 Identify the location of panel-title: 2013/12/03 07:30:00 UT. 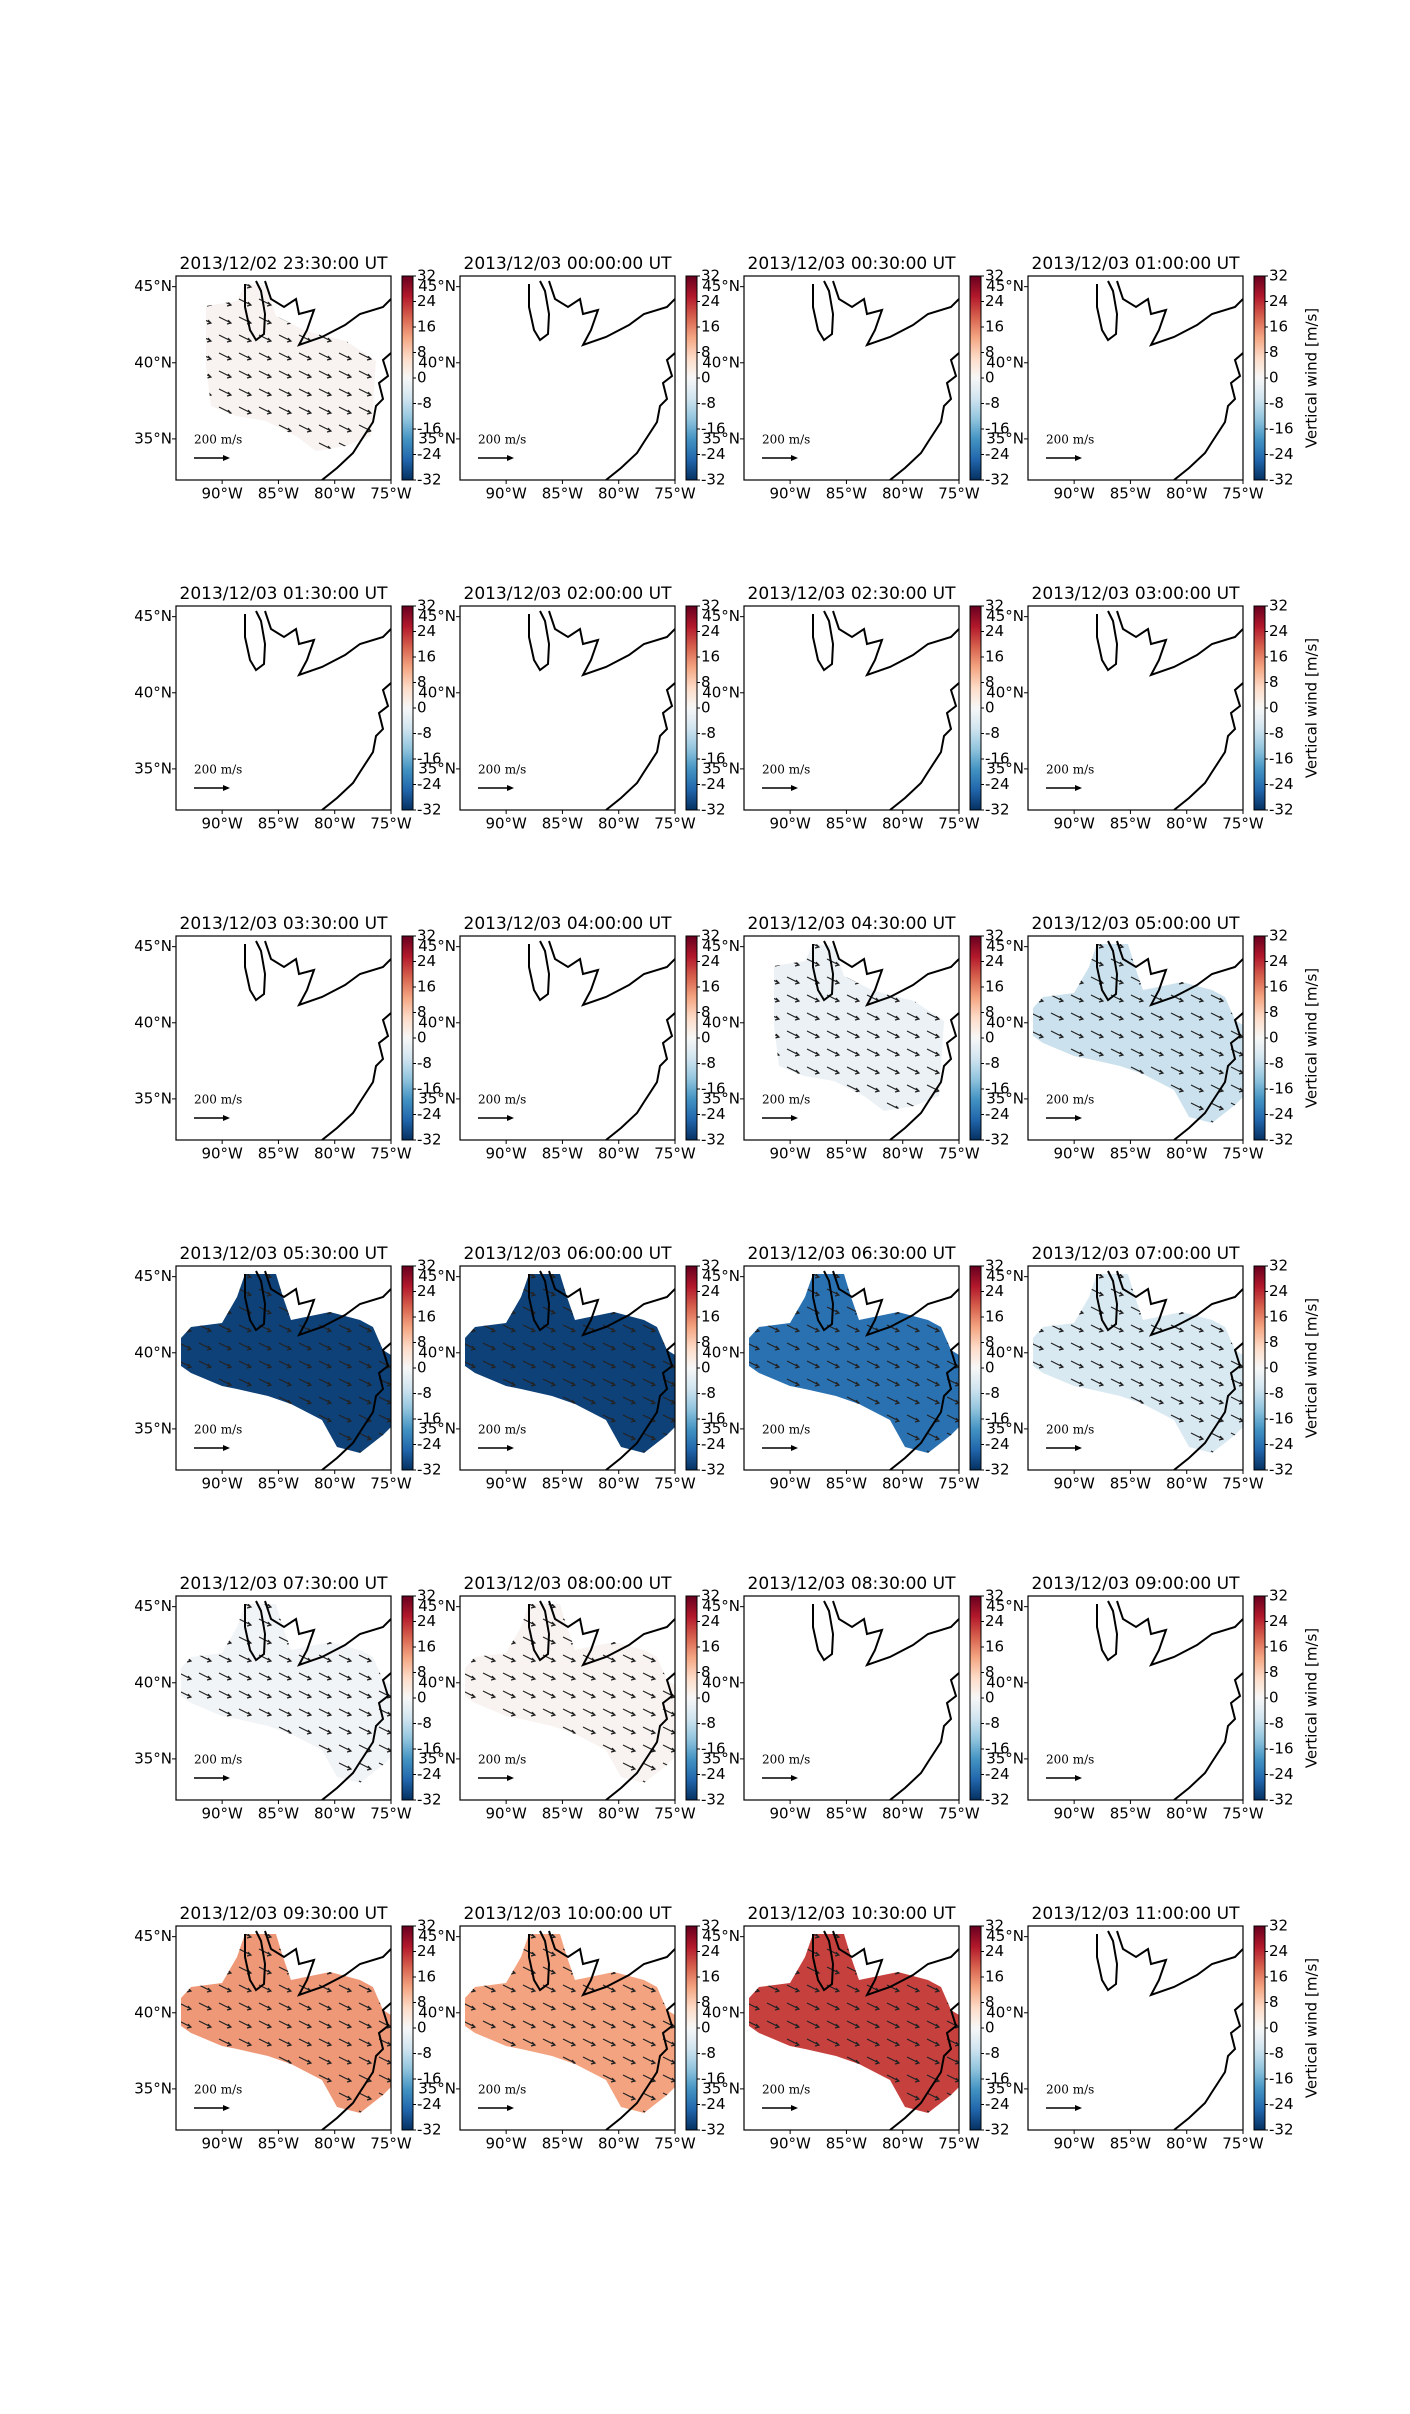
(284, 1584).